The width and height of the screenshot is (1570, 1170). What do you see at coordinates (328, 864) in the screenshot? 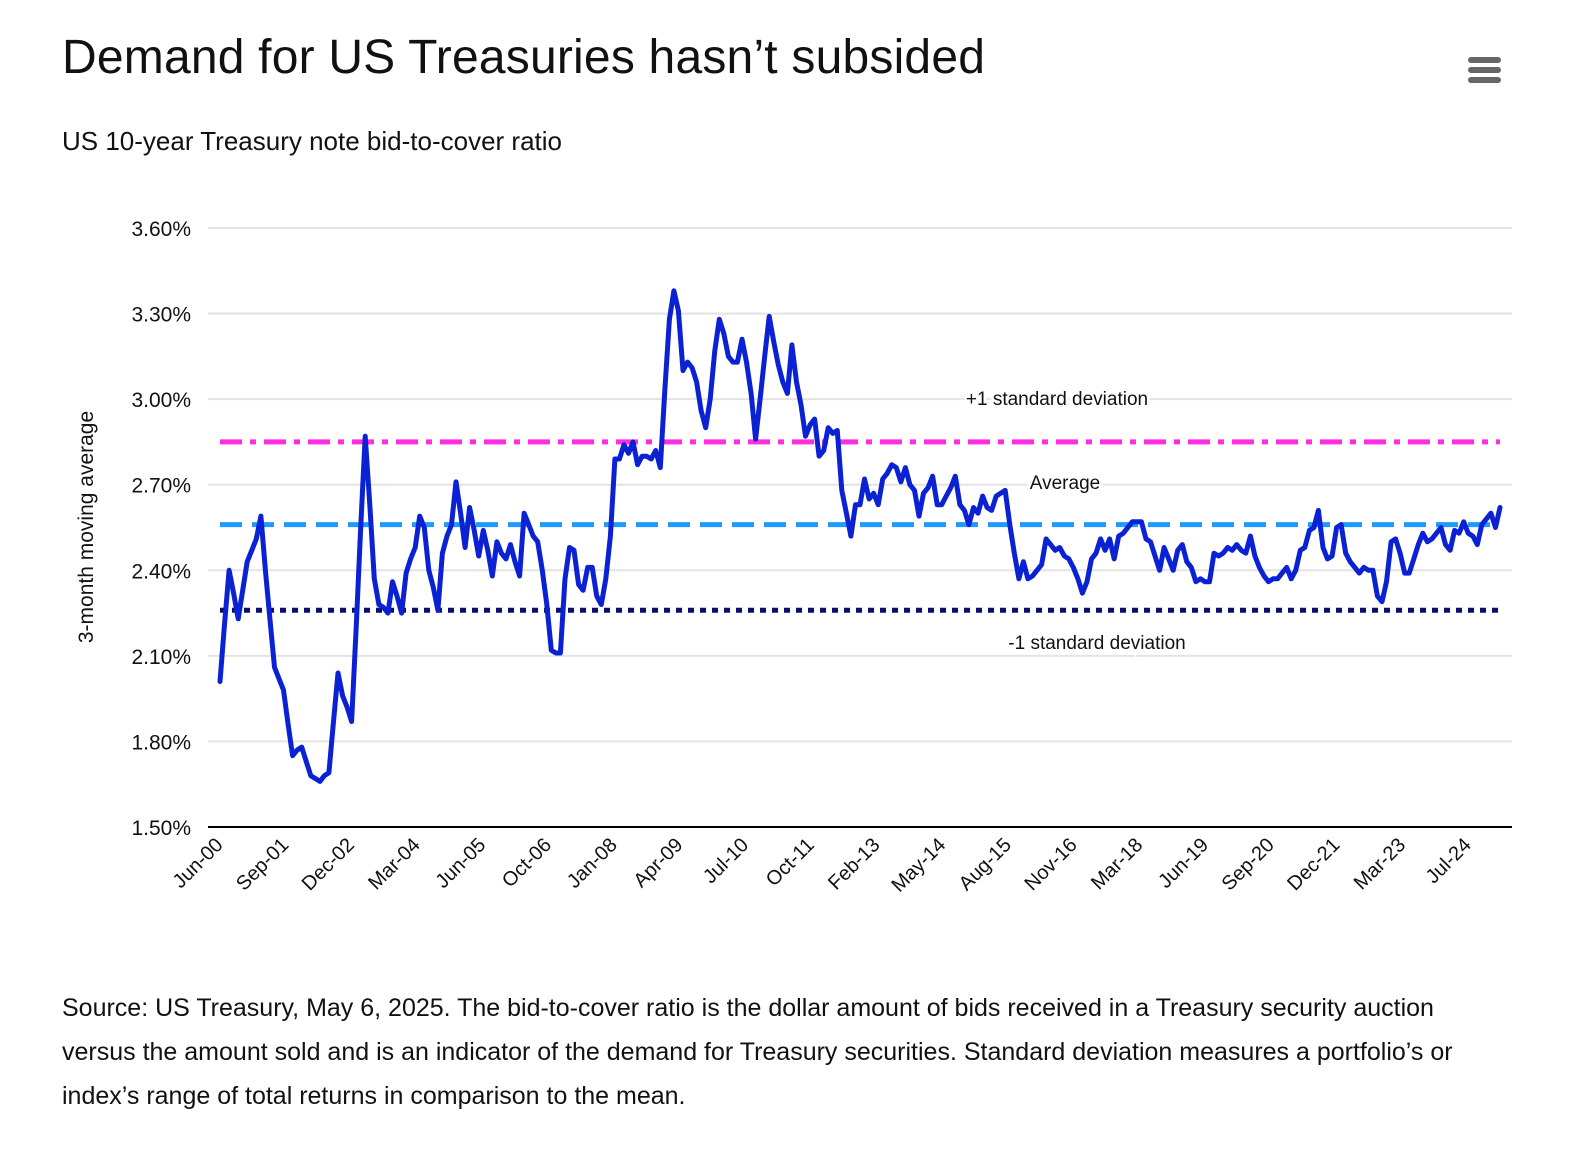
I see `x-tick-label: Dec-02` at bounding box center [328, 864].